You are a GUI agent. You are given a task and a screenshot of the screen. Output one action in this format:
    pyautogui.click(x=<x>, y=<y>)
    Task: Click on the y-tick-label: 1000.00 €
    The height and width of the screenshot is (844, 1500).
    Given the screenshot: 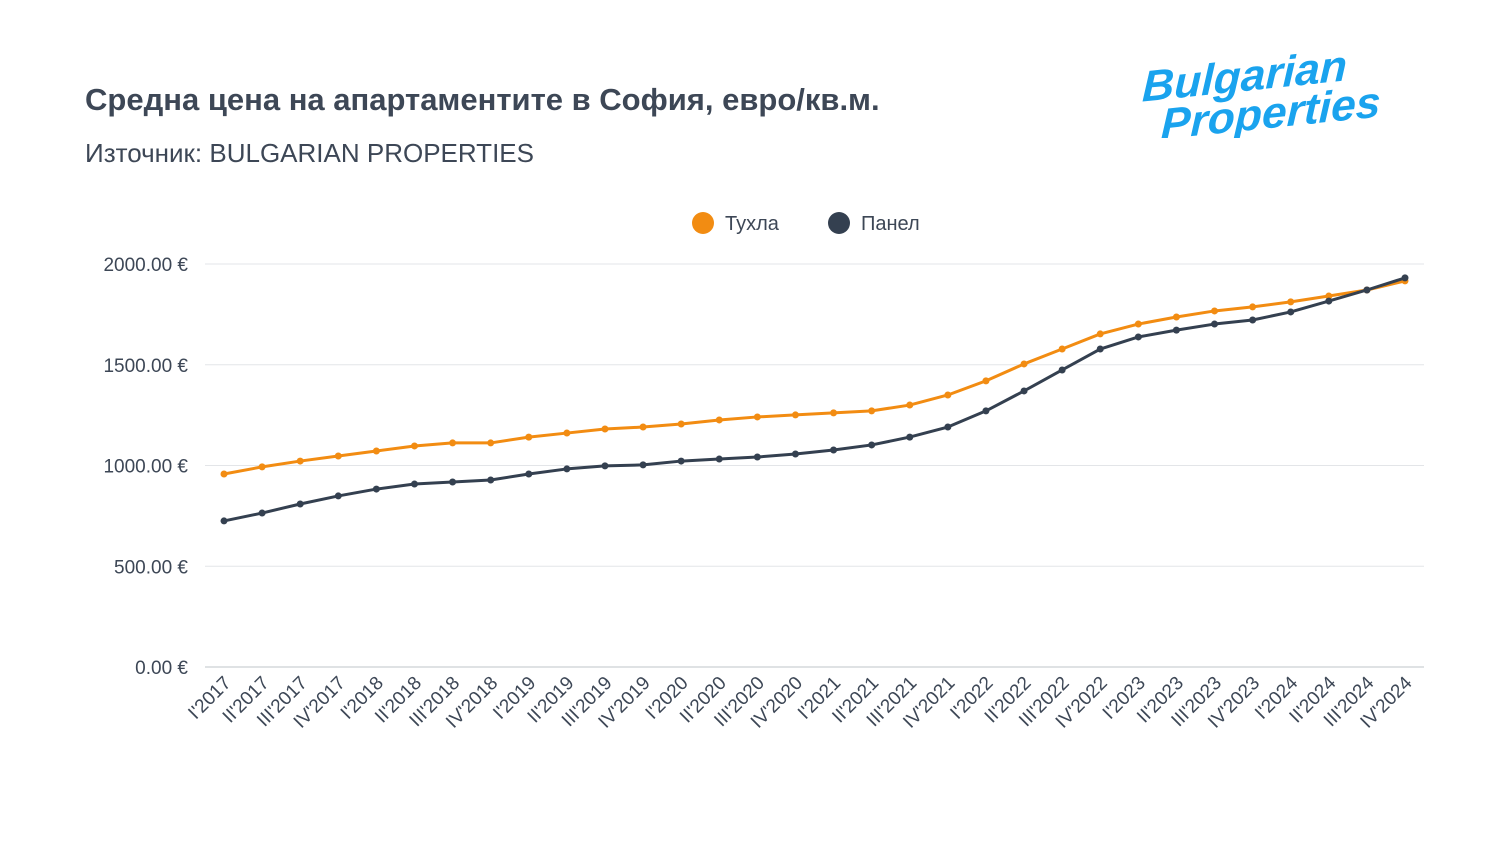 What is the action you would take?
    pyautogui.click(x=145, y=467)
    